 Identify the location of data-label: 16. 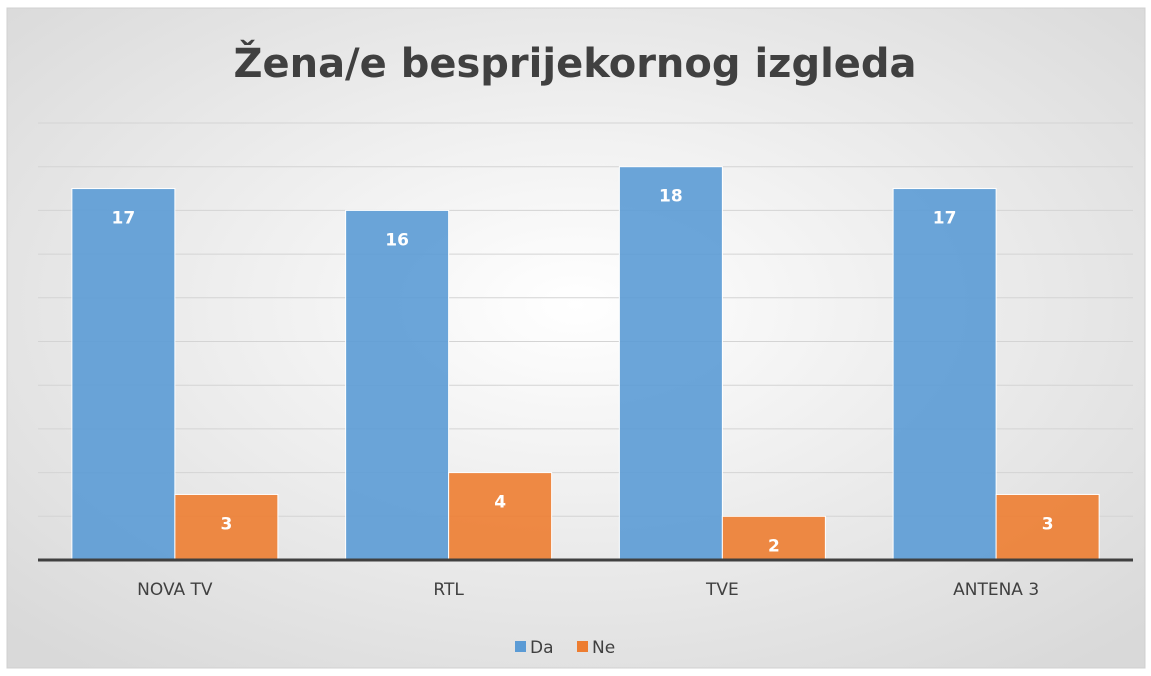
(397, 240).